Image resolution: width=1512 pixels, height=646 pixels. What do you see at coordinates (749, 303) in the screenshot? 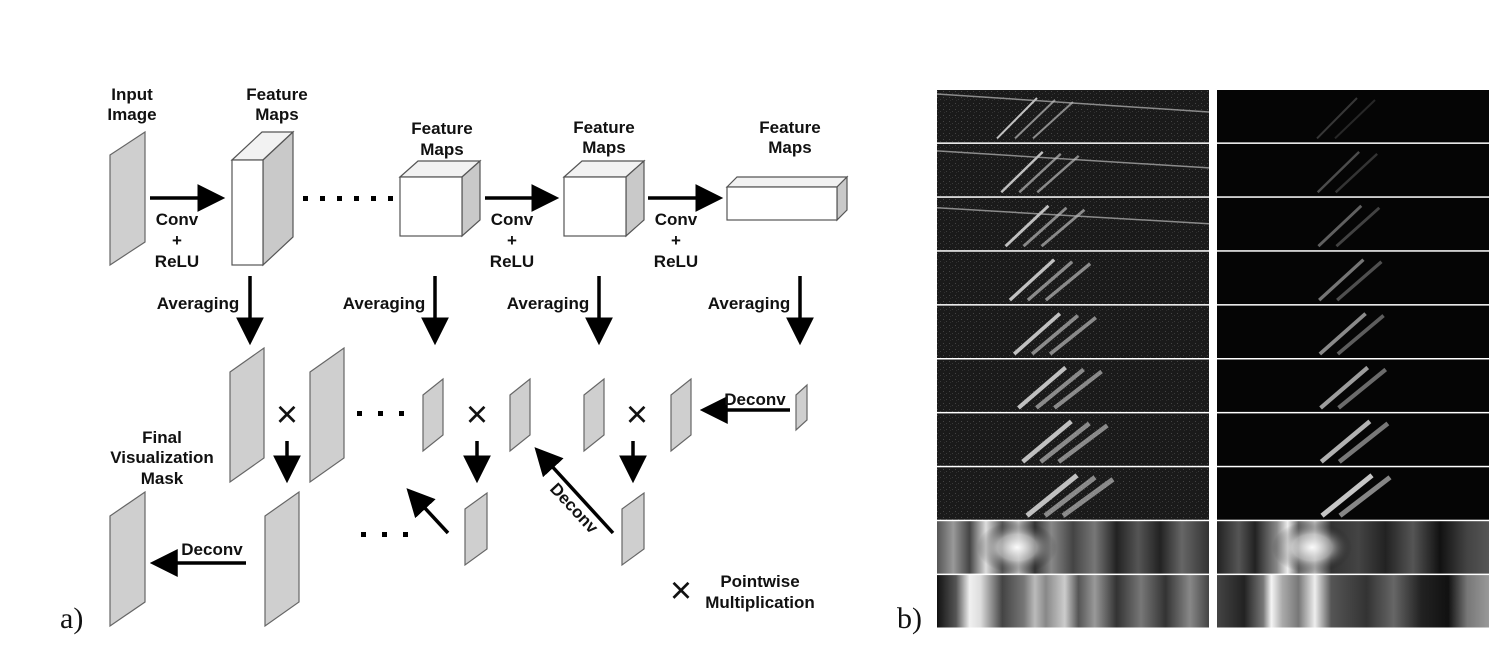
I see `averaging-label-4: Averaging` at bounding box center [749, 303].